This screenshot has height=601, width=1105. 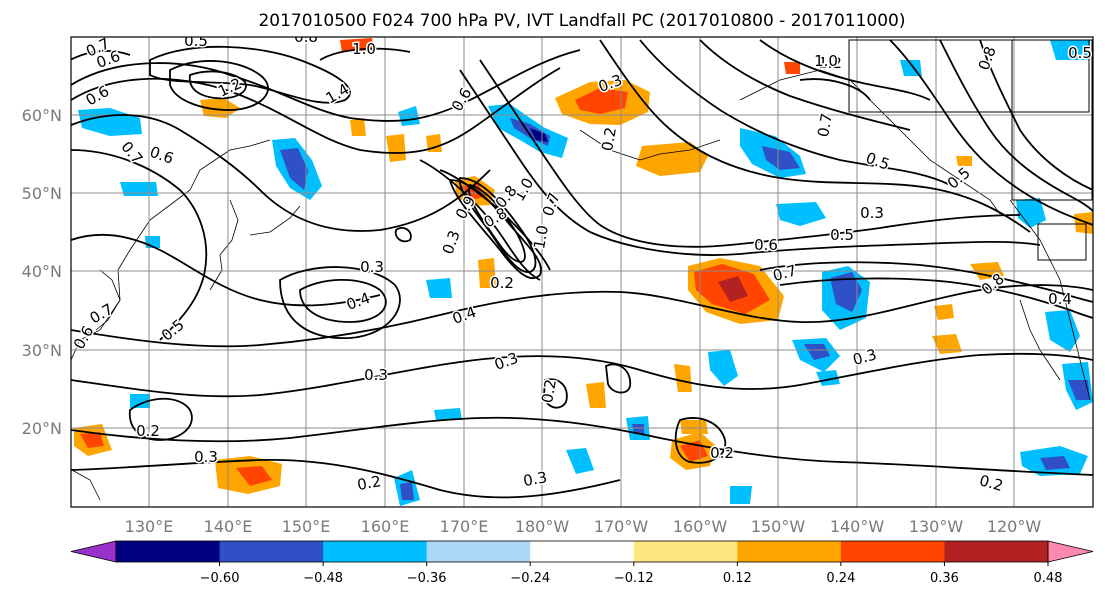 What do you see at coordinates (1060, 299) in the screenshot?
I see `contour-label: 0.4` at bounding box center [1060, 299].